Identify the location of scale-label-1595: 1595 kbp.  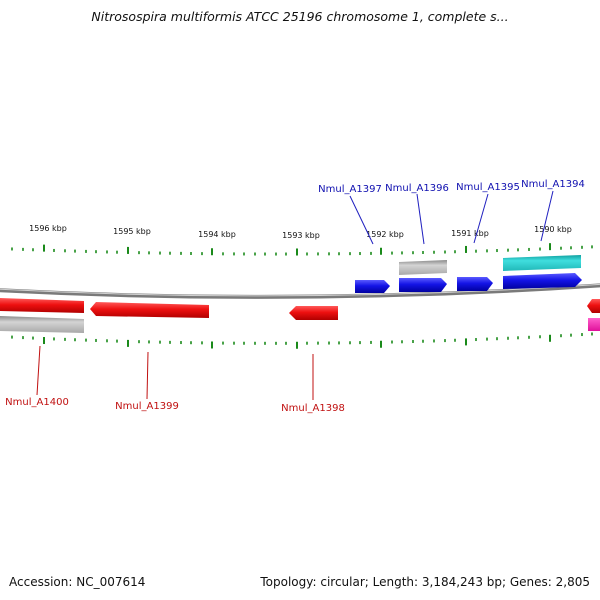
(132, 231).